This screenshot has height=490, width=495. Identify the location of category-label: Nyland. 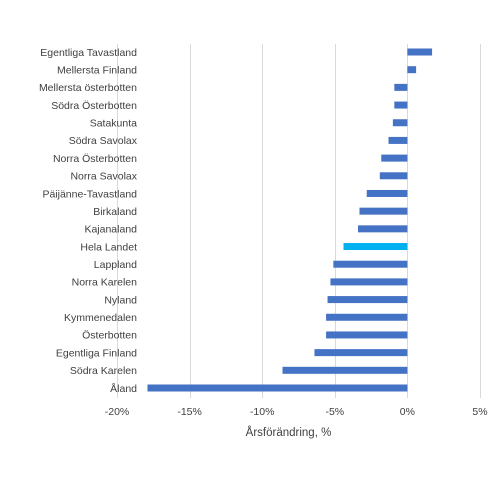
(120, 300).